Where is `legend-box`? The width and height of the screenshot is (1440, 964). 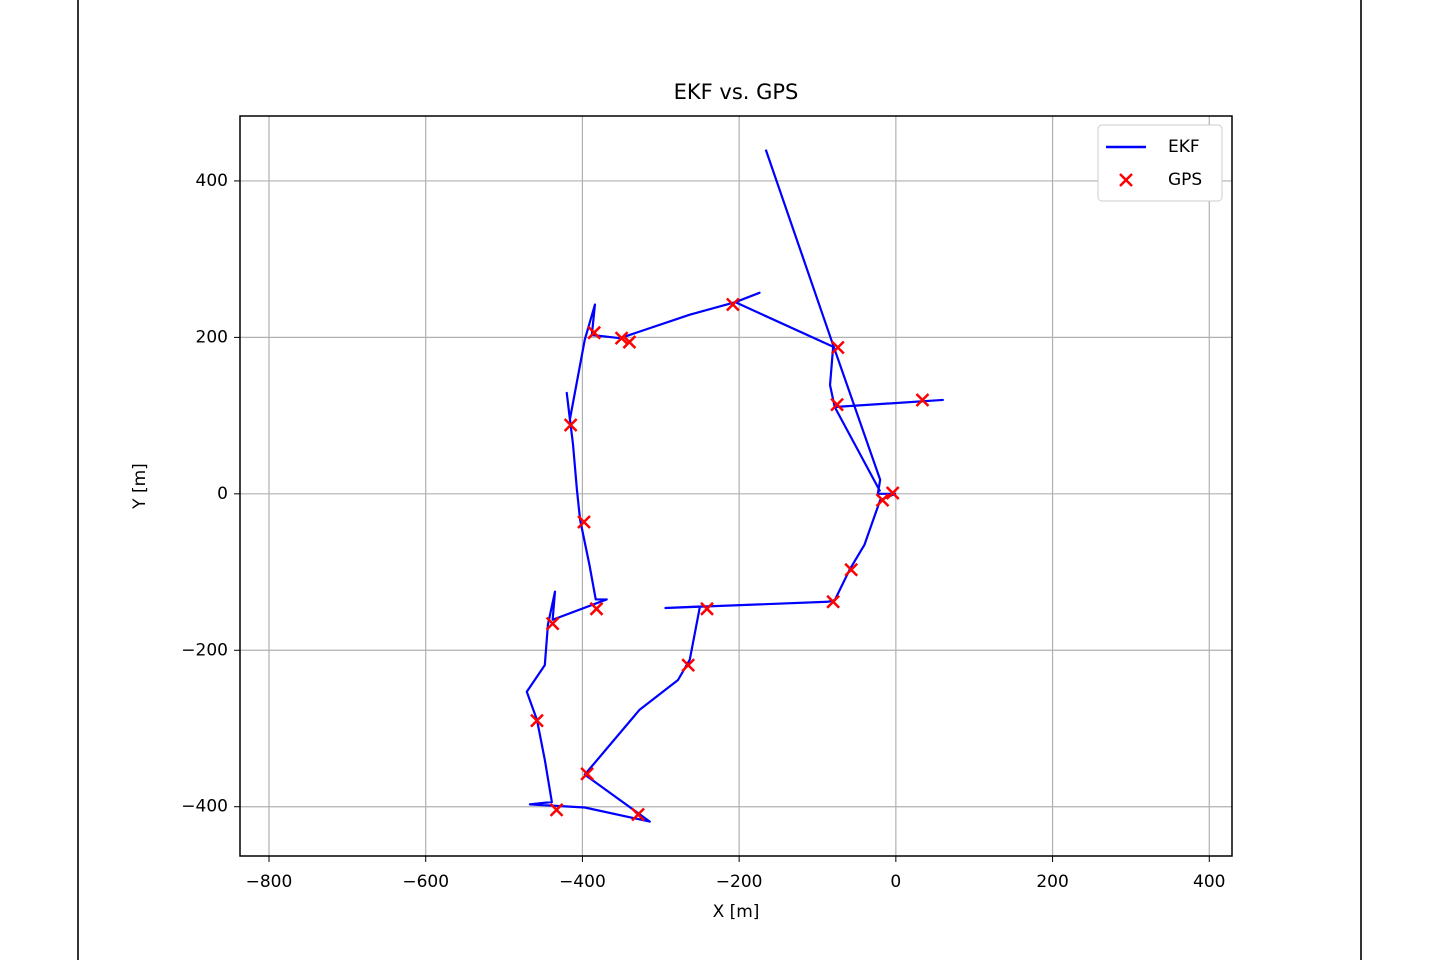
legend-box is located at coordinates (1160, 163).